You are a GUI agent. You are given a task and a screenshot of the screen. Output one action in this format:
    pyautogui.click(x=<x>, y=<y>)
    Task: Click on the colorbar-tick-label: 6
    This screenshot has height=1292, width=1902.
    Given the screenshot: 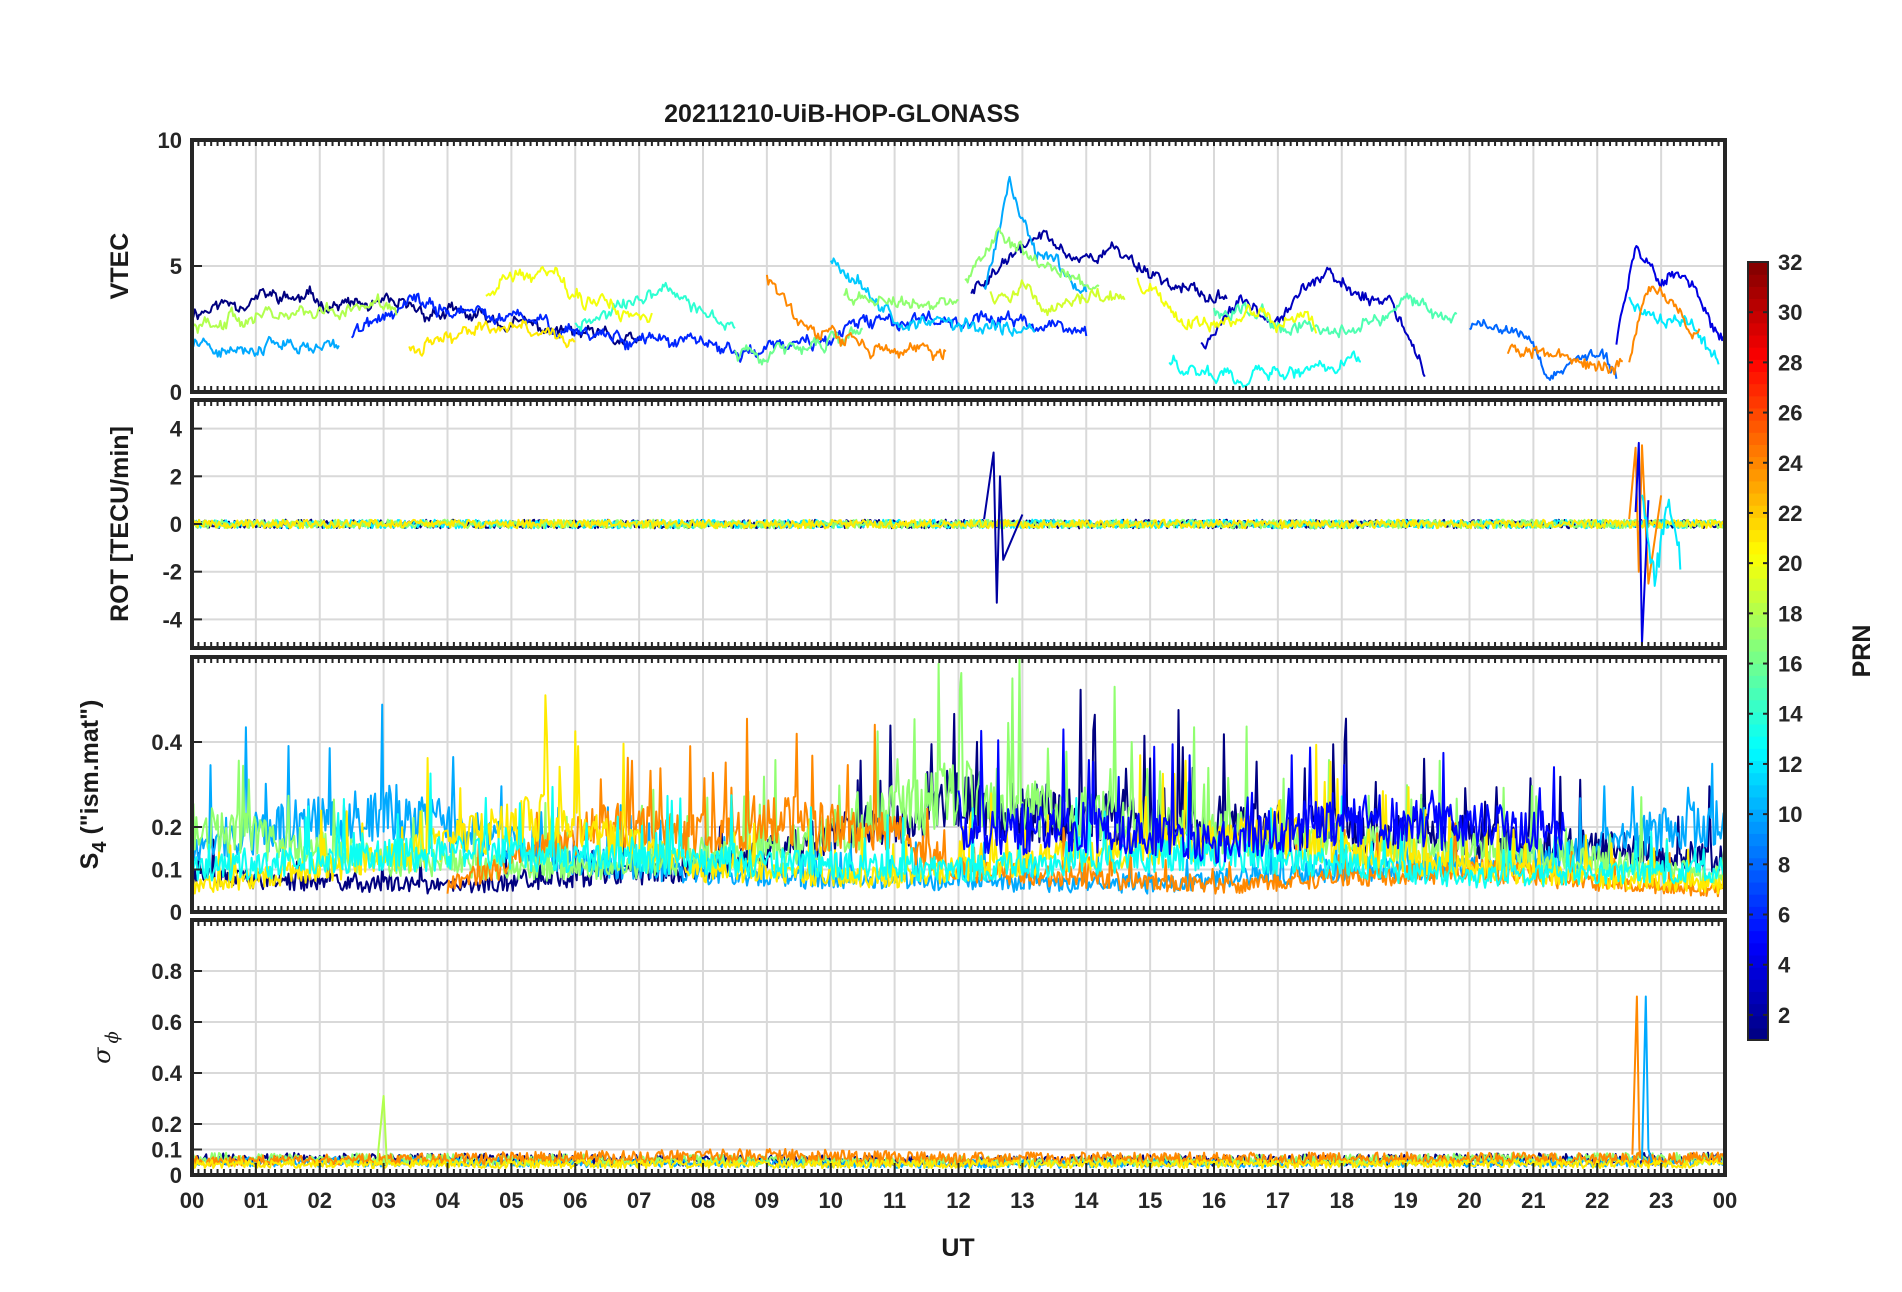 What is the action you would take?
    pyautogui.click(x=1784, y=915)
    